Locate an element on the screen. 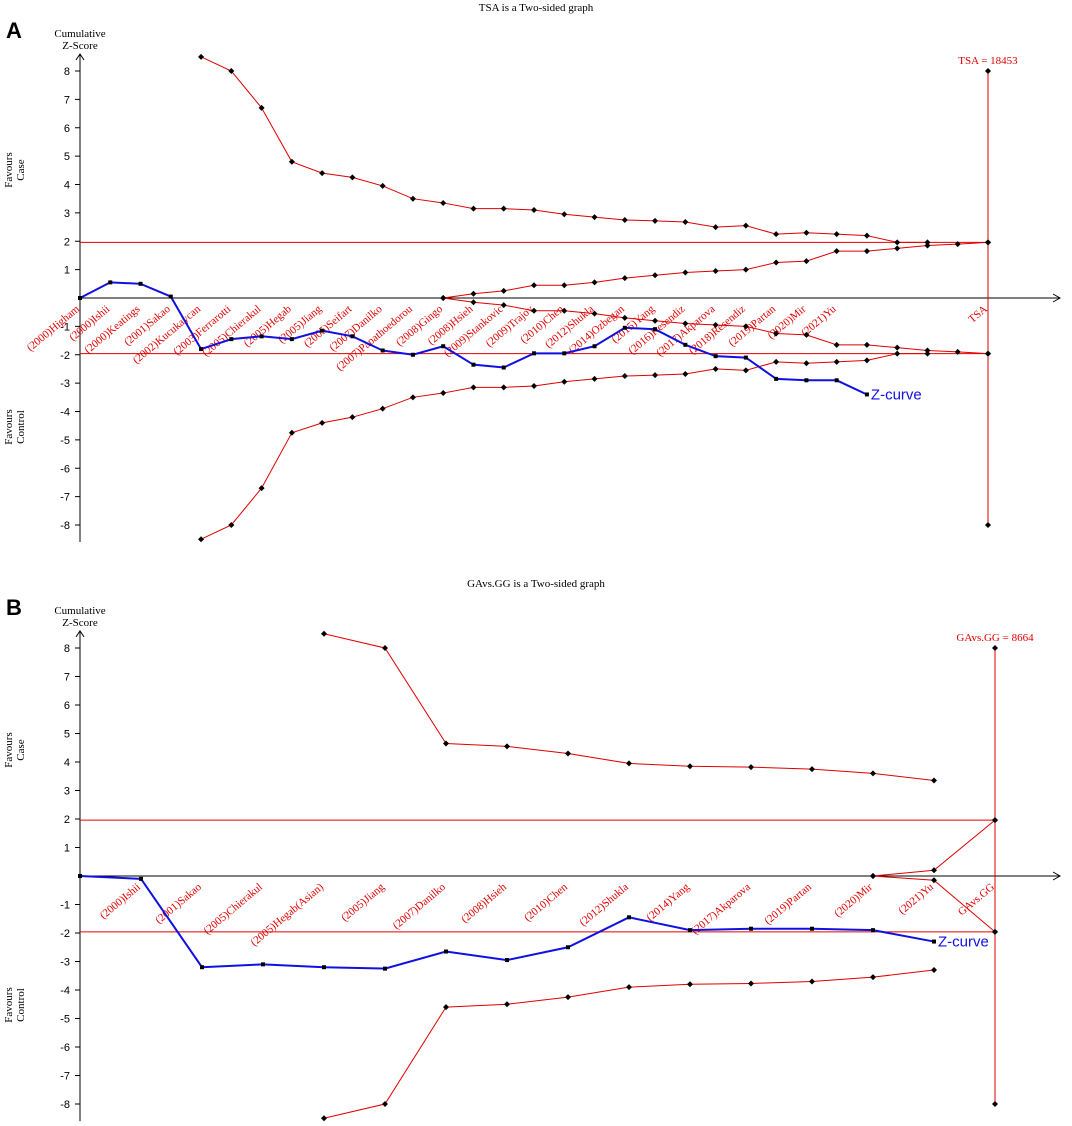 Image resolution: width=1072 pixels, height=1126 pixels. y-tick-label: 1 is located at coordinates (67, 849).